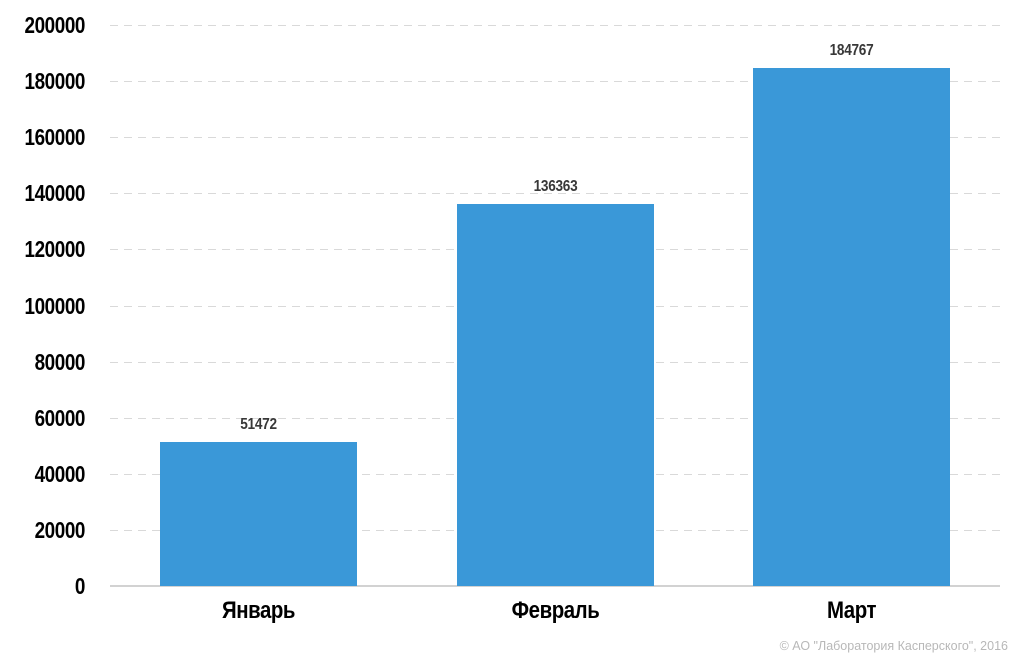 The image size is (1017, 658). What do you see at coordinates (60, 473) in the screenshot?
I see `y-axis-tick-label: 40000` at bounding box center [60, 473].